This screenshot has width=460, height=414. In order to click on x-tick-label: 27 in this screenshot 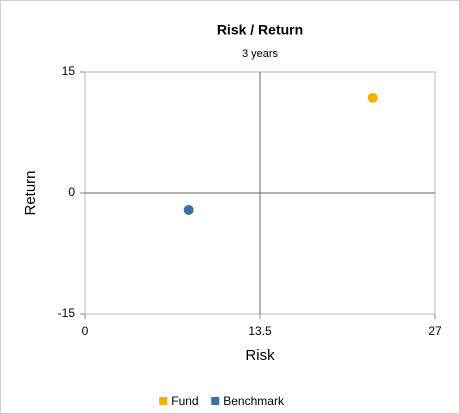, I will do `click(435, 331)`.